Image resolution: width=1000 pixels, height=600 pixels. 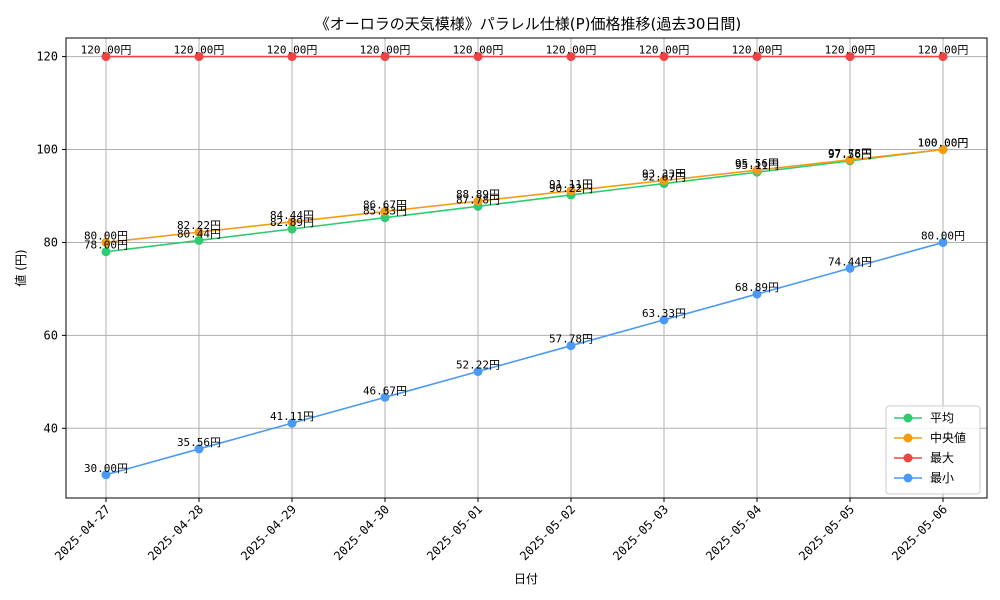 What do you see at coordinates (826, 532) in the screenshot?
I see `x-tick-label: 2025-05-05` at bounding box center [826, 532].